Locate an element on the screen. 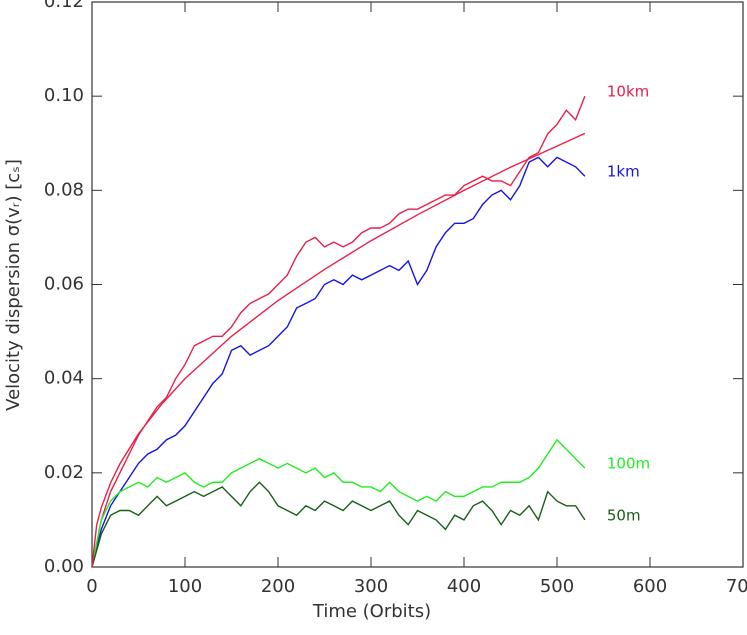 Image resolution: width=747 pixels, height=635 pixels. x-axis-label: Time (Orbits) is located at coordinates (371, 611).